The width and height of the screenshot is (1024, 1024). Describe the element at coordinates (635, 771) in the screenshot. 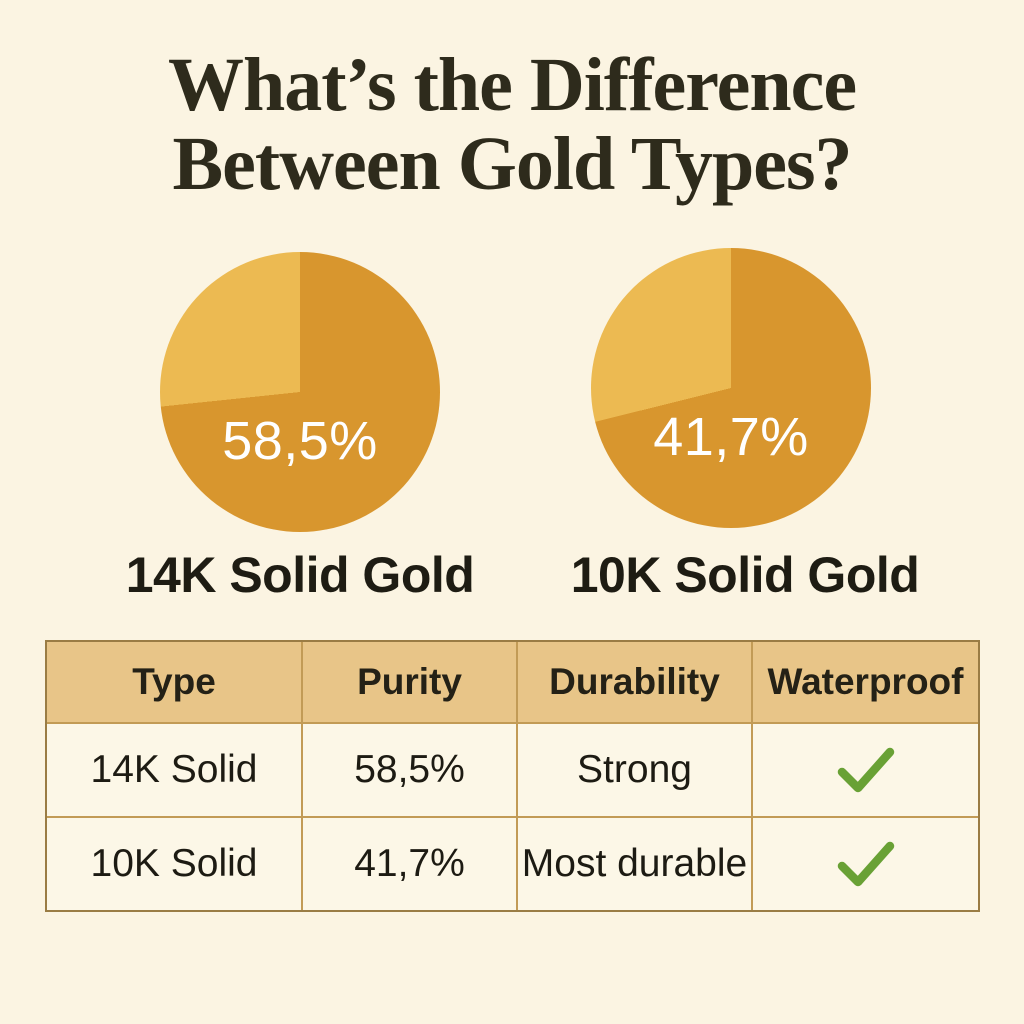

I see `table-cell-durability-14k: Strong` at that location.